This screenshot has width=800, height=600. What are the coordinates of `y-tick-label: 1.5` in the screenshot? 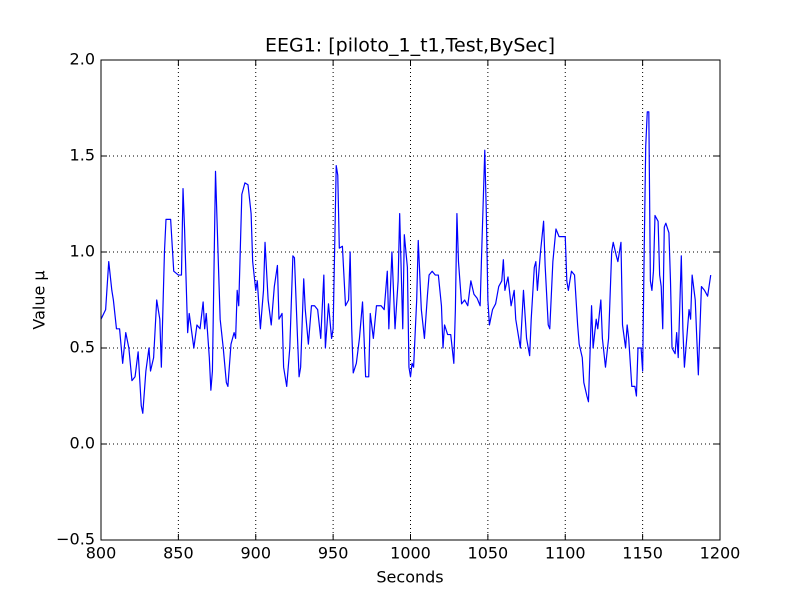 It's located at (82, 155).